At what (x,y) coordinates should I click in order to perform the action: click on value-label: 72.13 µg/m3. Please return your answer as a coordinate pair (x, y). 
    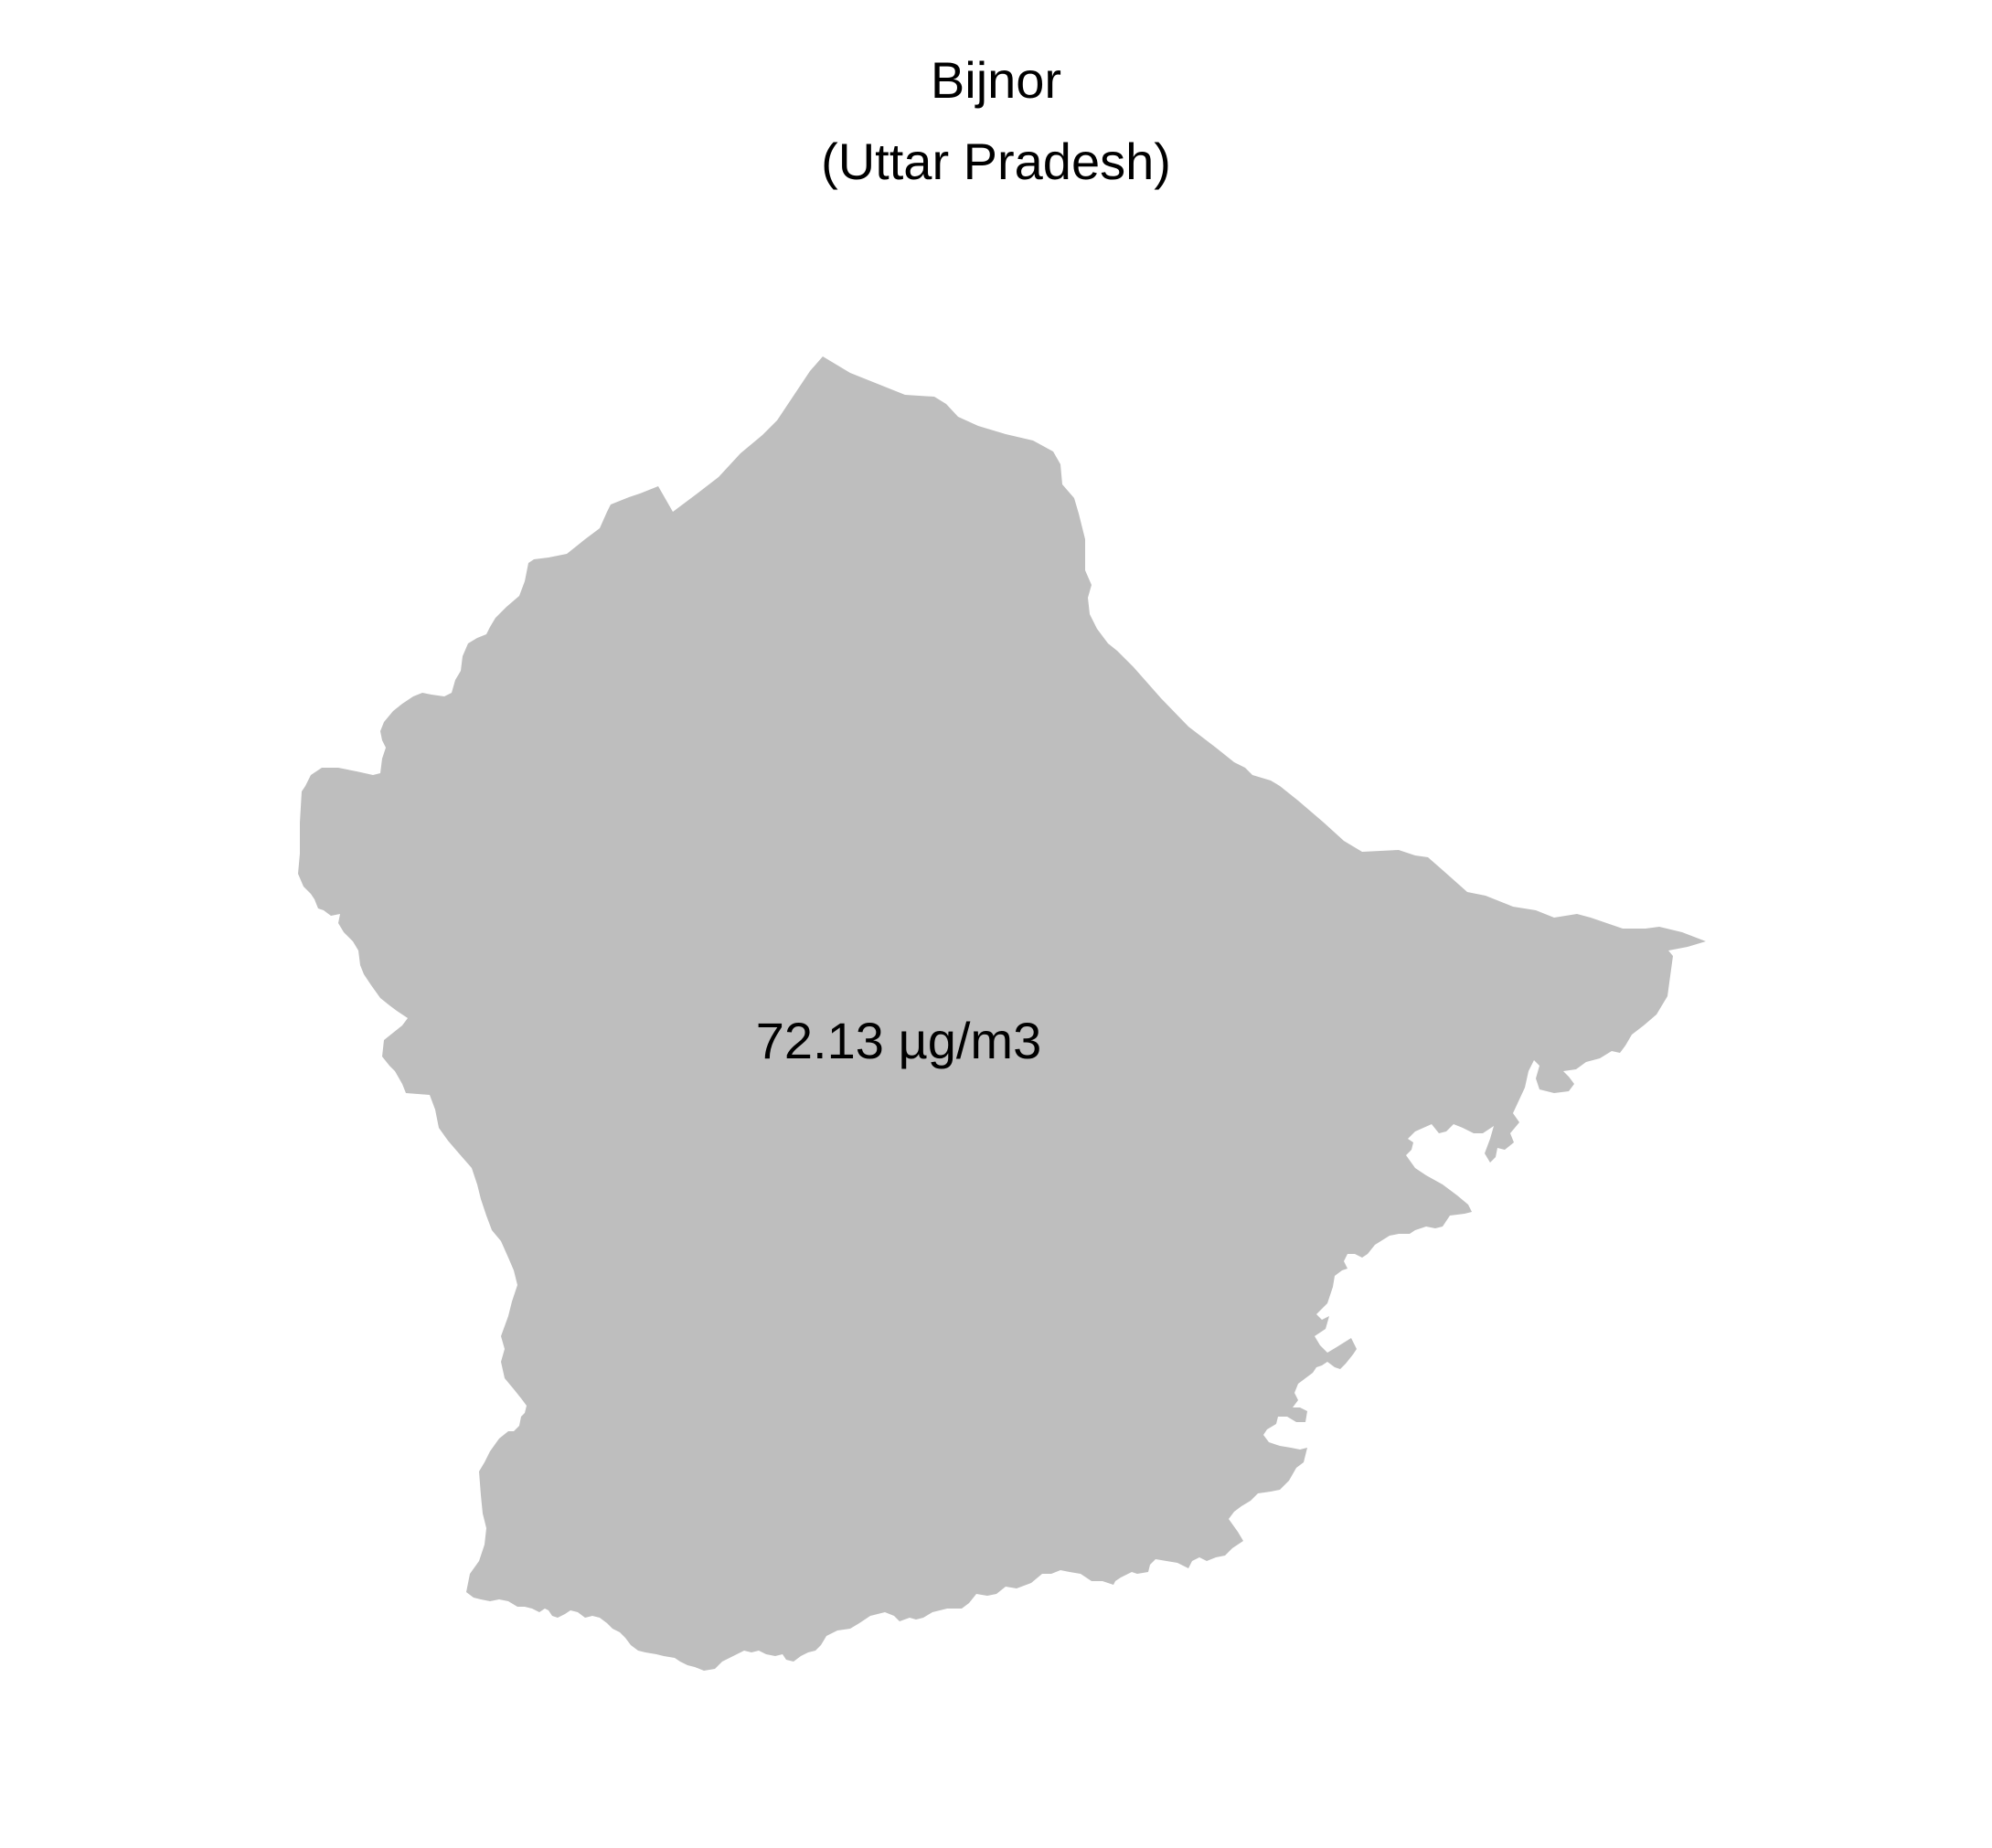
    Looking at the image, I should click on (899, 1040).